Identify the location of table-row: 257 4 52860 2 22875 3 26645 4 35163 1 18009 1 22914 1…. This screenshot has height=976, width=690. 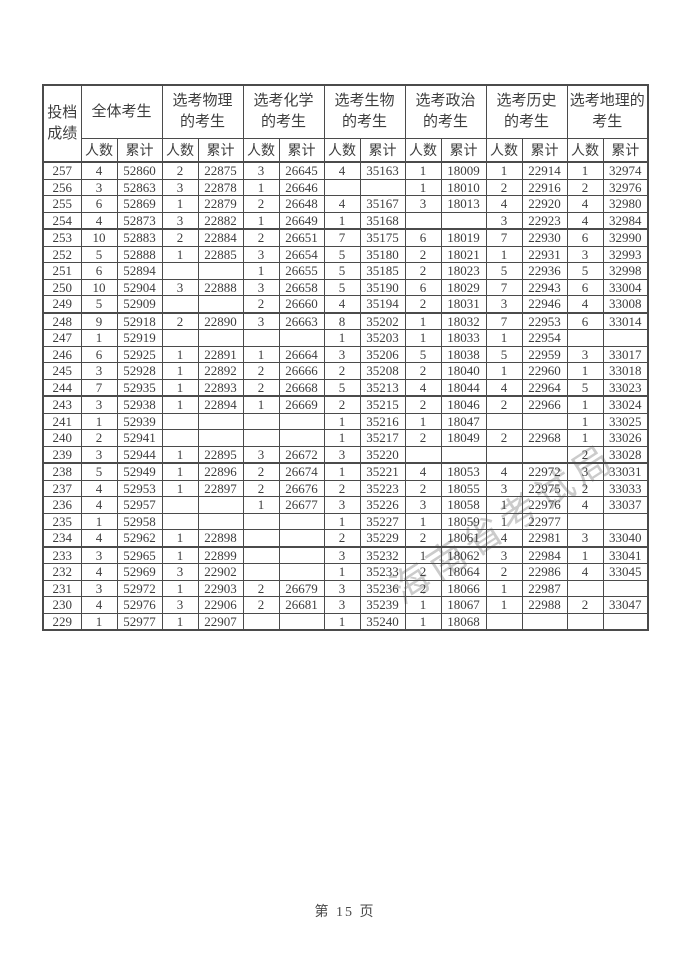
(345, 170).